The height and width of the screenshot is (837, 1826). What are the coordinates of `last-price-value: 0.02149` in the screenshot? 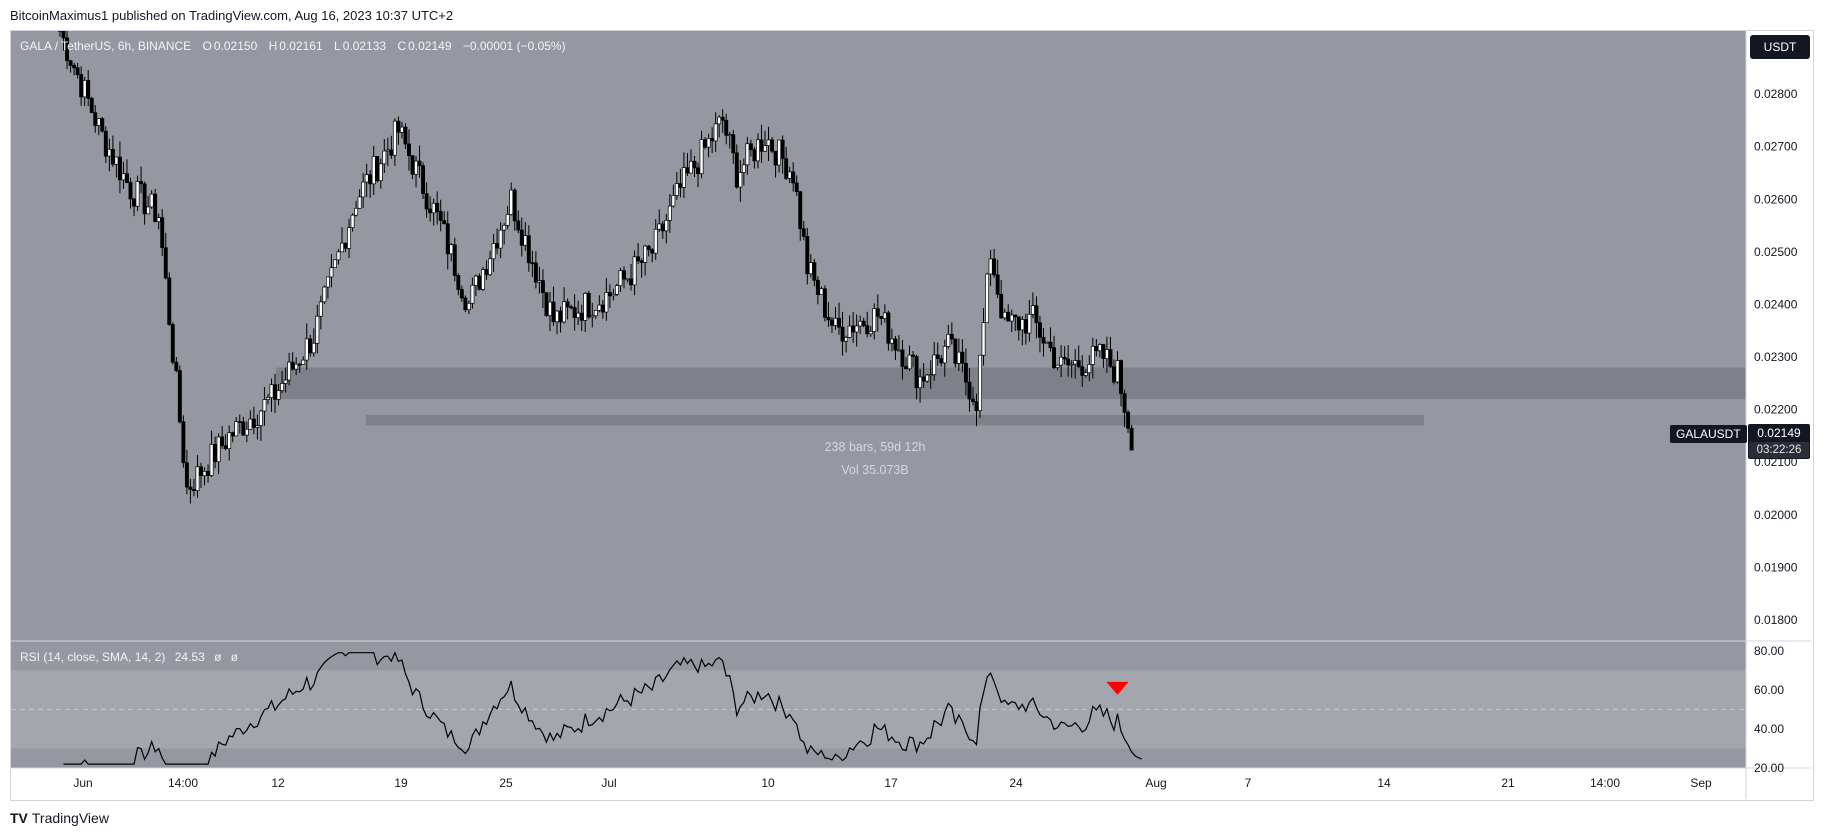 It's located at (1779, 433).